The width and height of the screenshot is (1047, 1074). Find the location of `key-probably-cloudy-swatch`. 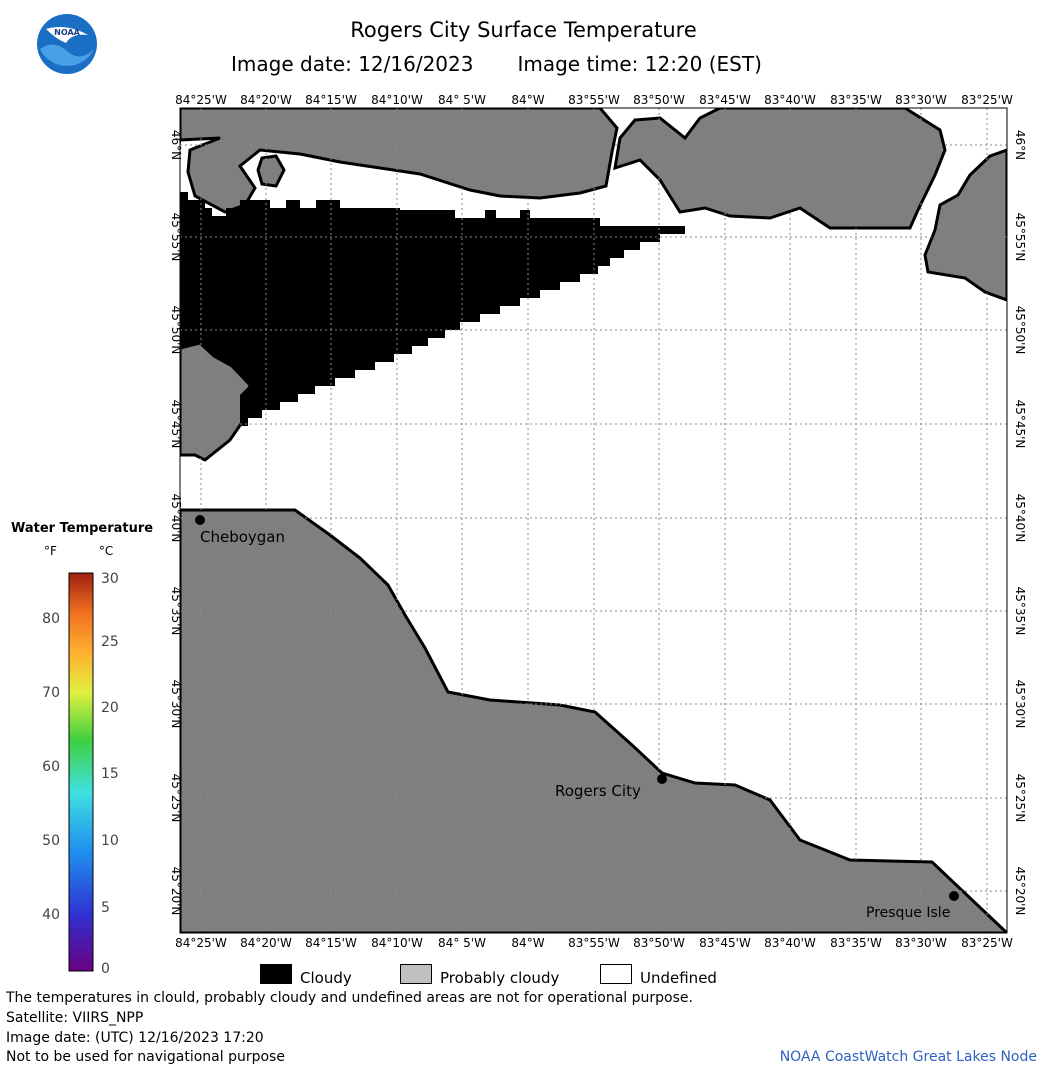

key-probably-cloudy-swatch is located at coordinates (416, 974).